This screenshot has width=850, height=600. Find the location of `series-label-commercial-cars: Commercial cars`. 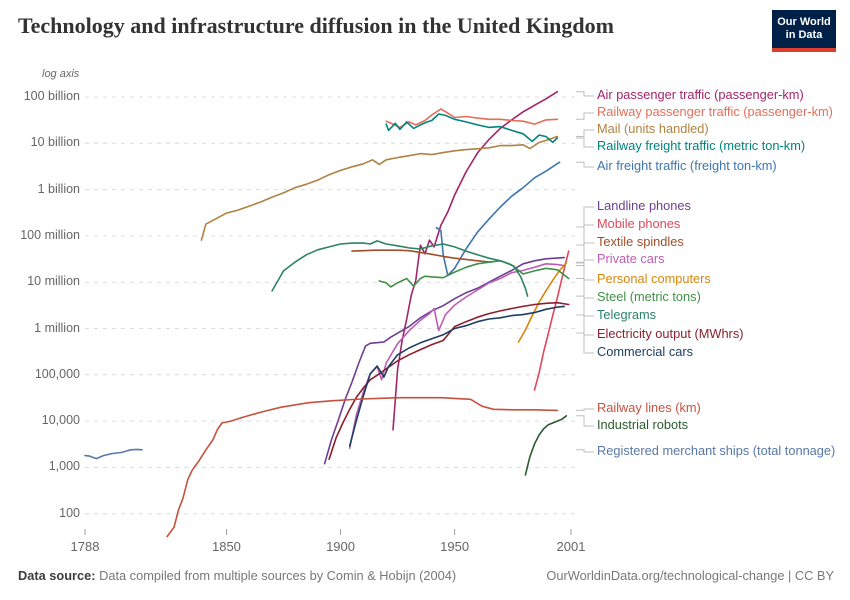

series-label-commercial-cars: Commercial cars is located at coordinates (645, 351).